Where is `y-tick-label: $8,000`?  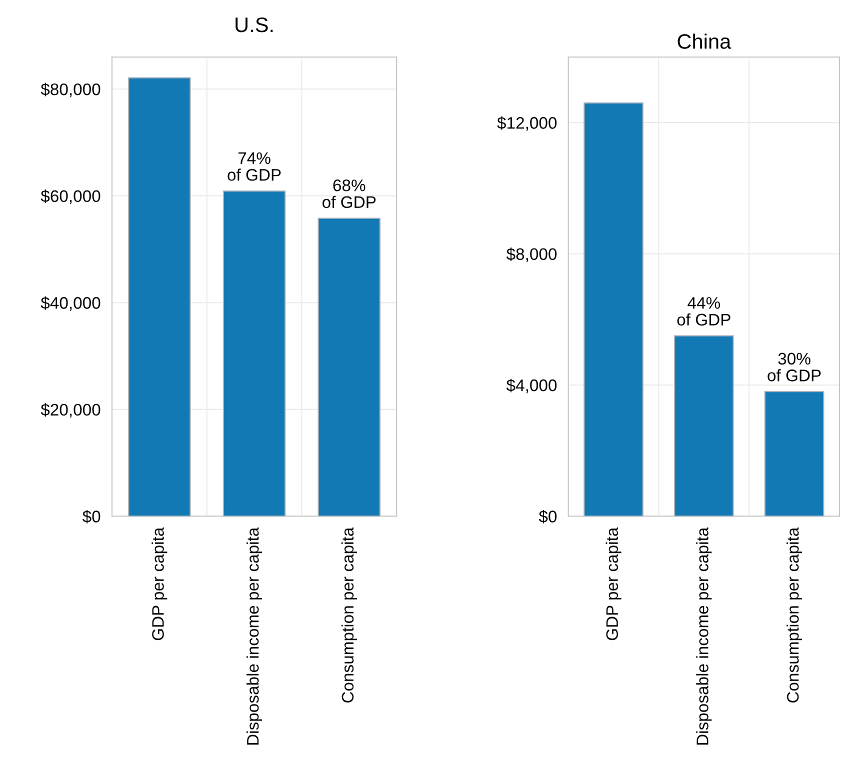 y-tick-label: $8,000 is located at coordinates (531, 255).